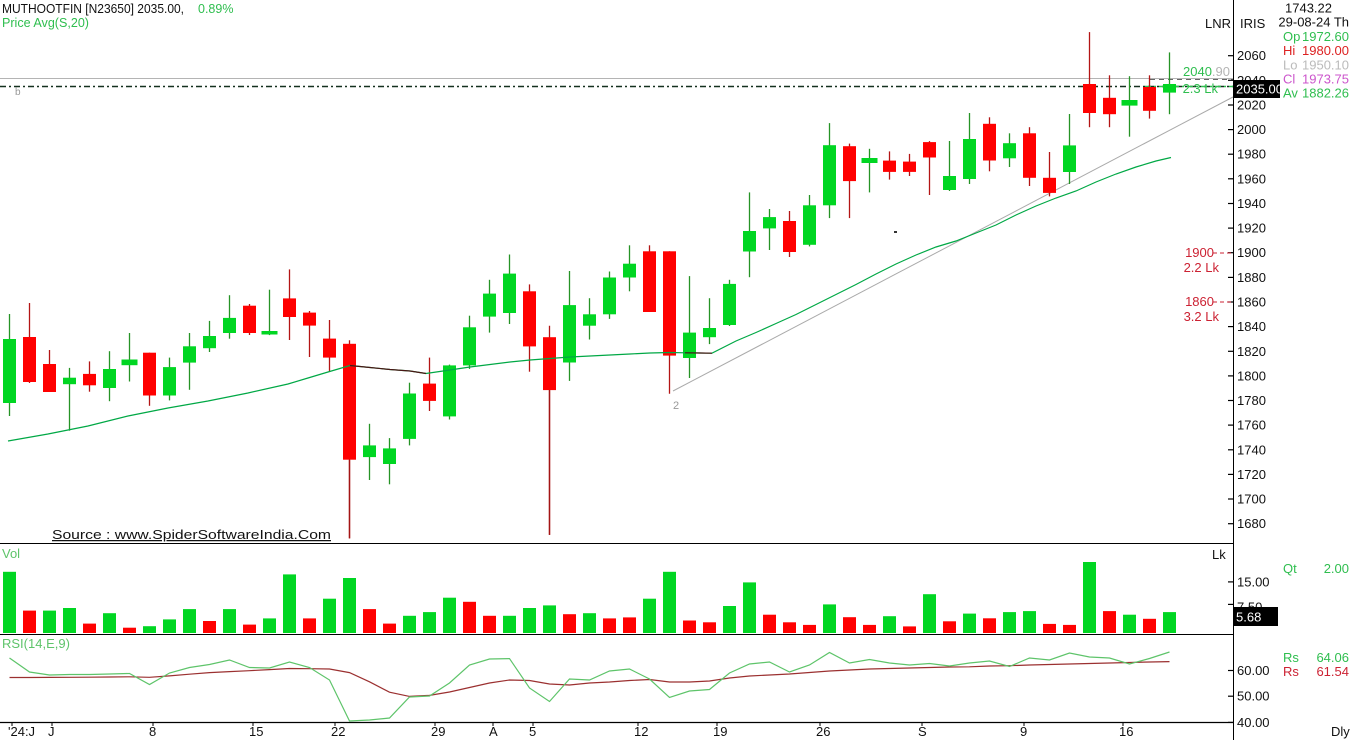  Describe the element at coordinates (191, 535) in the screenshot. I see `svg-text:Source : www.SpiderSoftwareInd: Source : www.SpiderSoftwareIndia.Com` at that location.